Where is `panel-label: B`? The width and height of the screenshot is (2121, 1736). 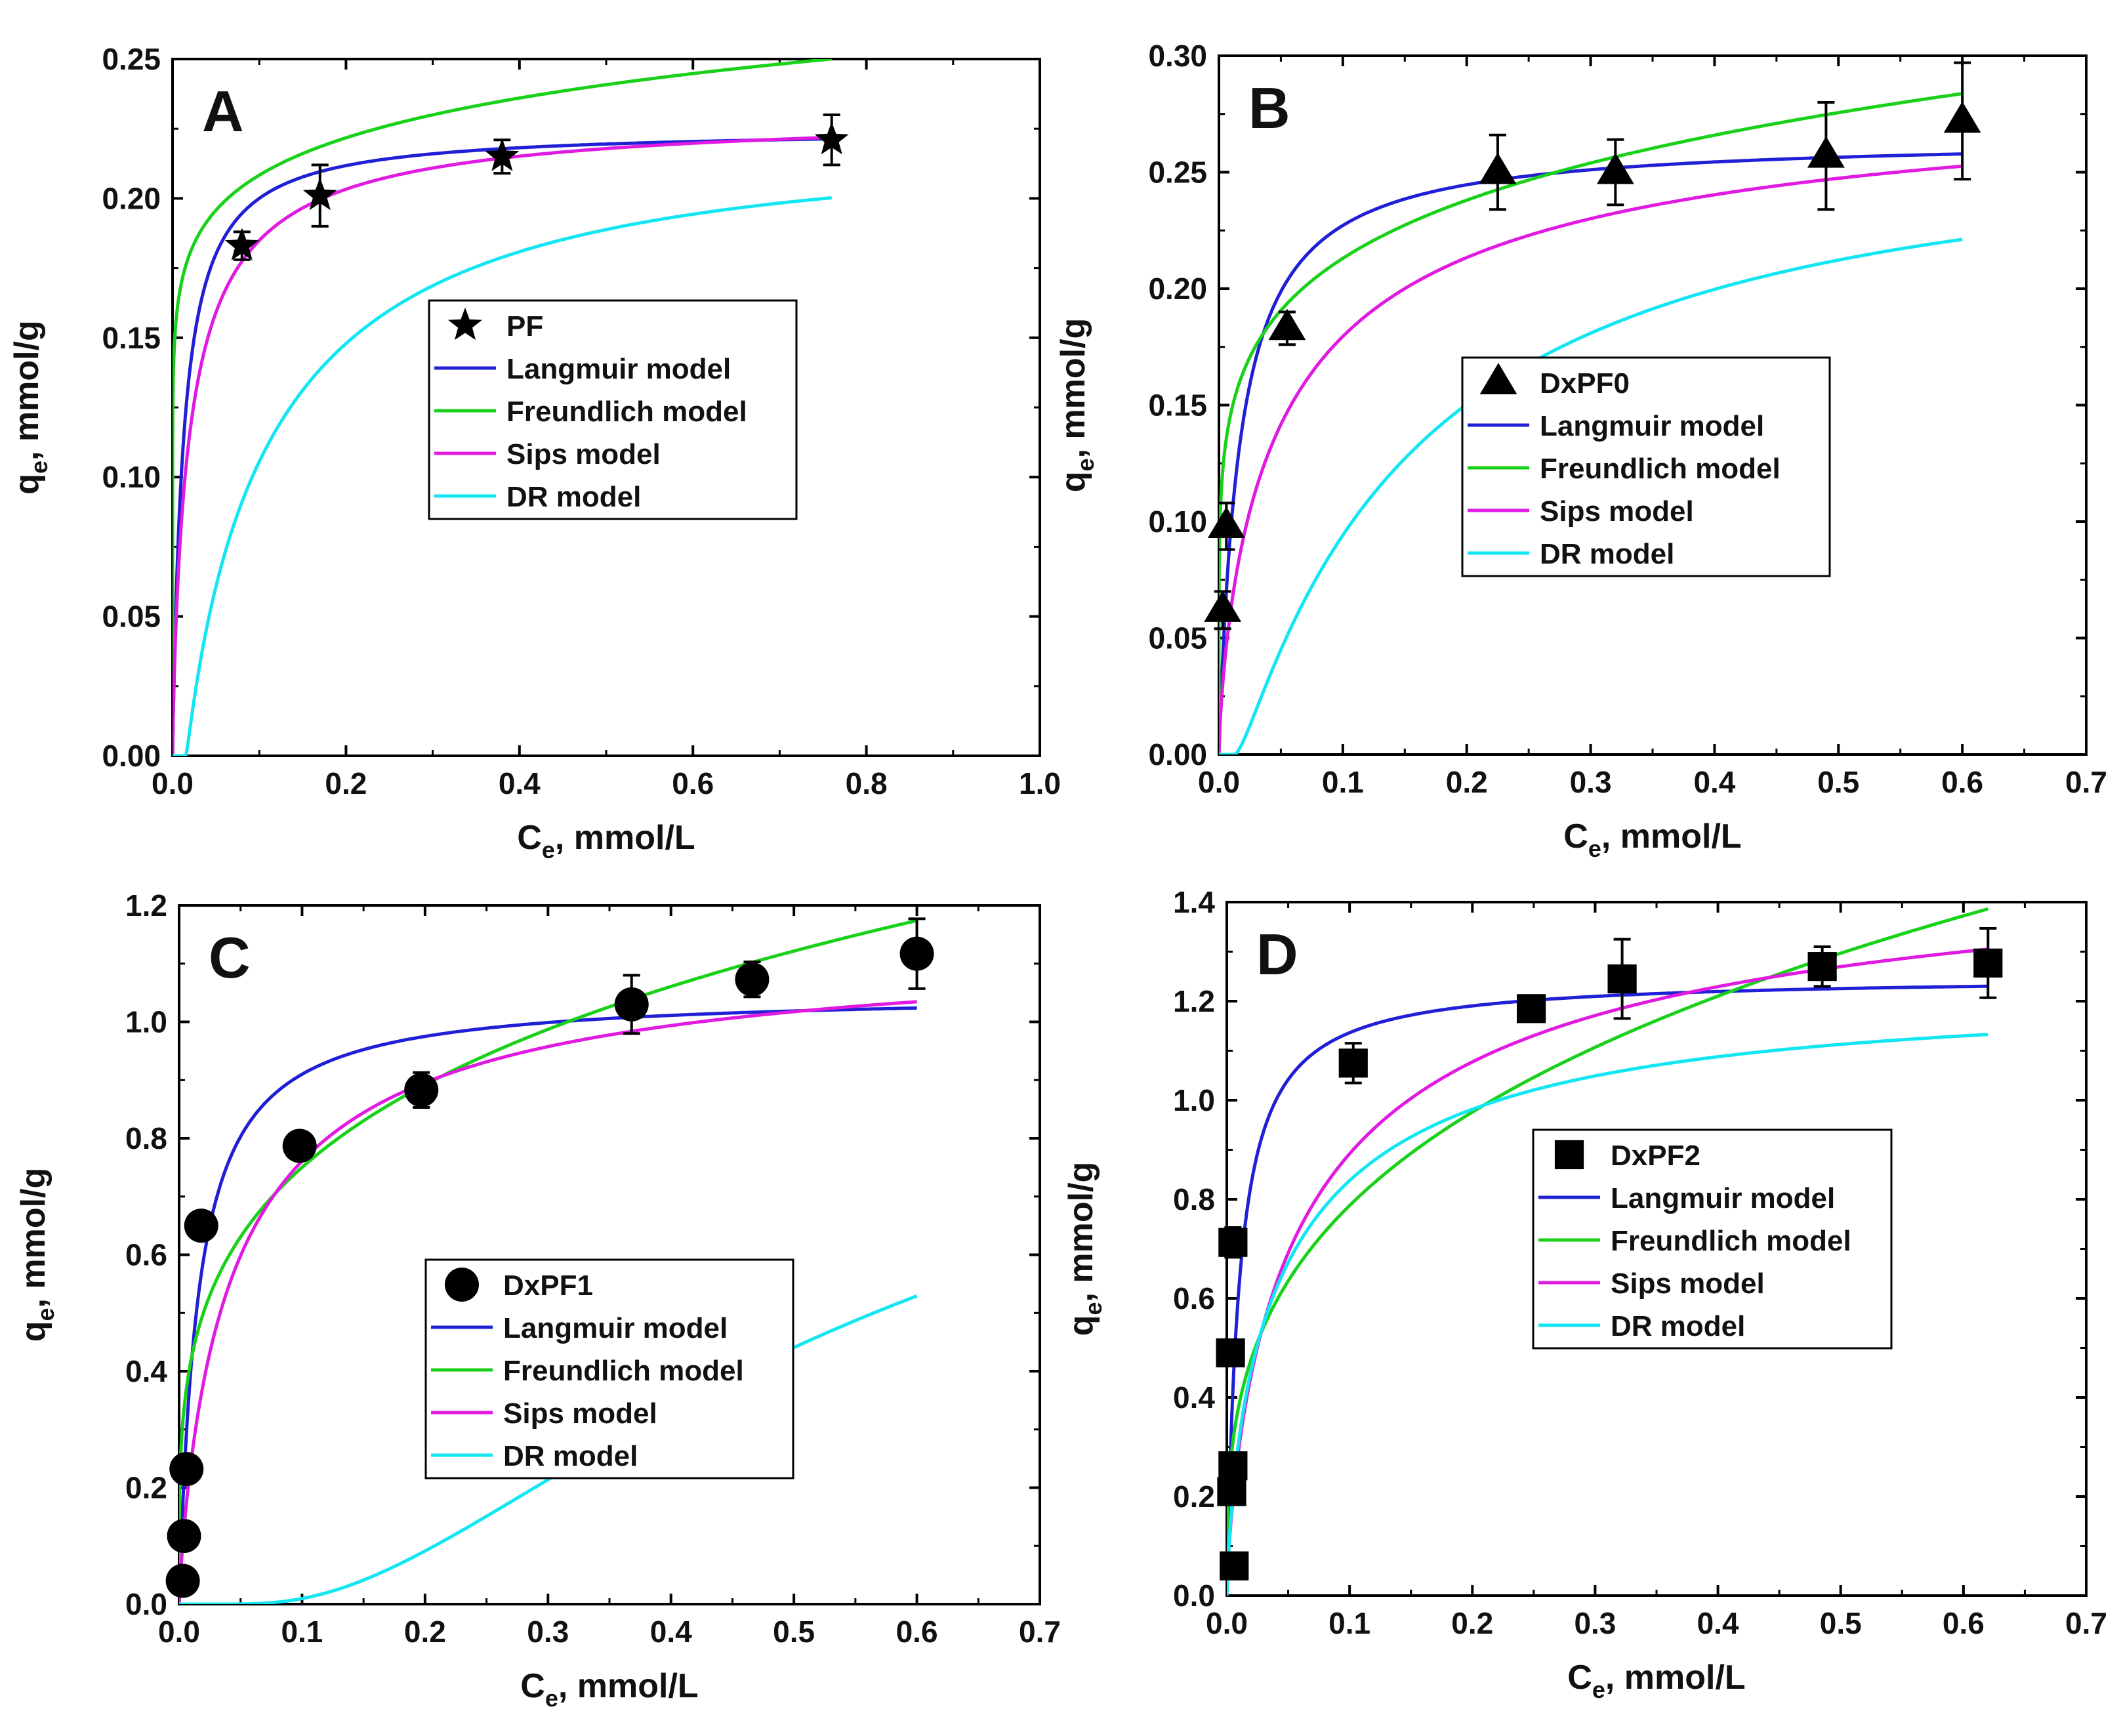 panel-label: B is located at coordinates (1269, 107).